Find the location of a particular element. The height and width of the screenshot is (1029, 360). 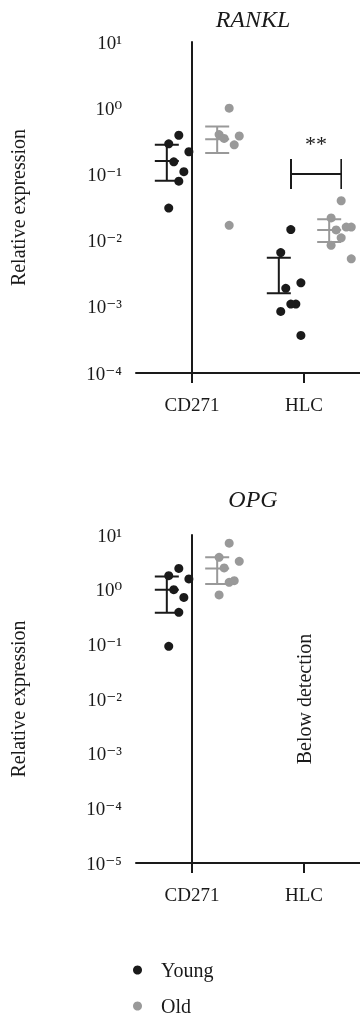

legend-label: Young is located at coordinates (187, 970).